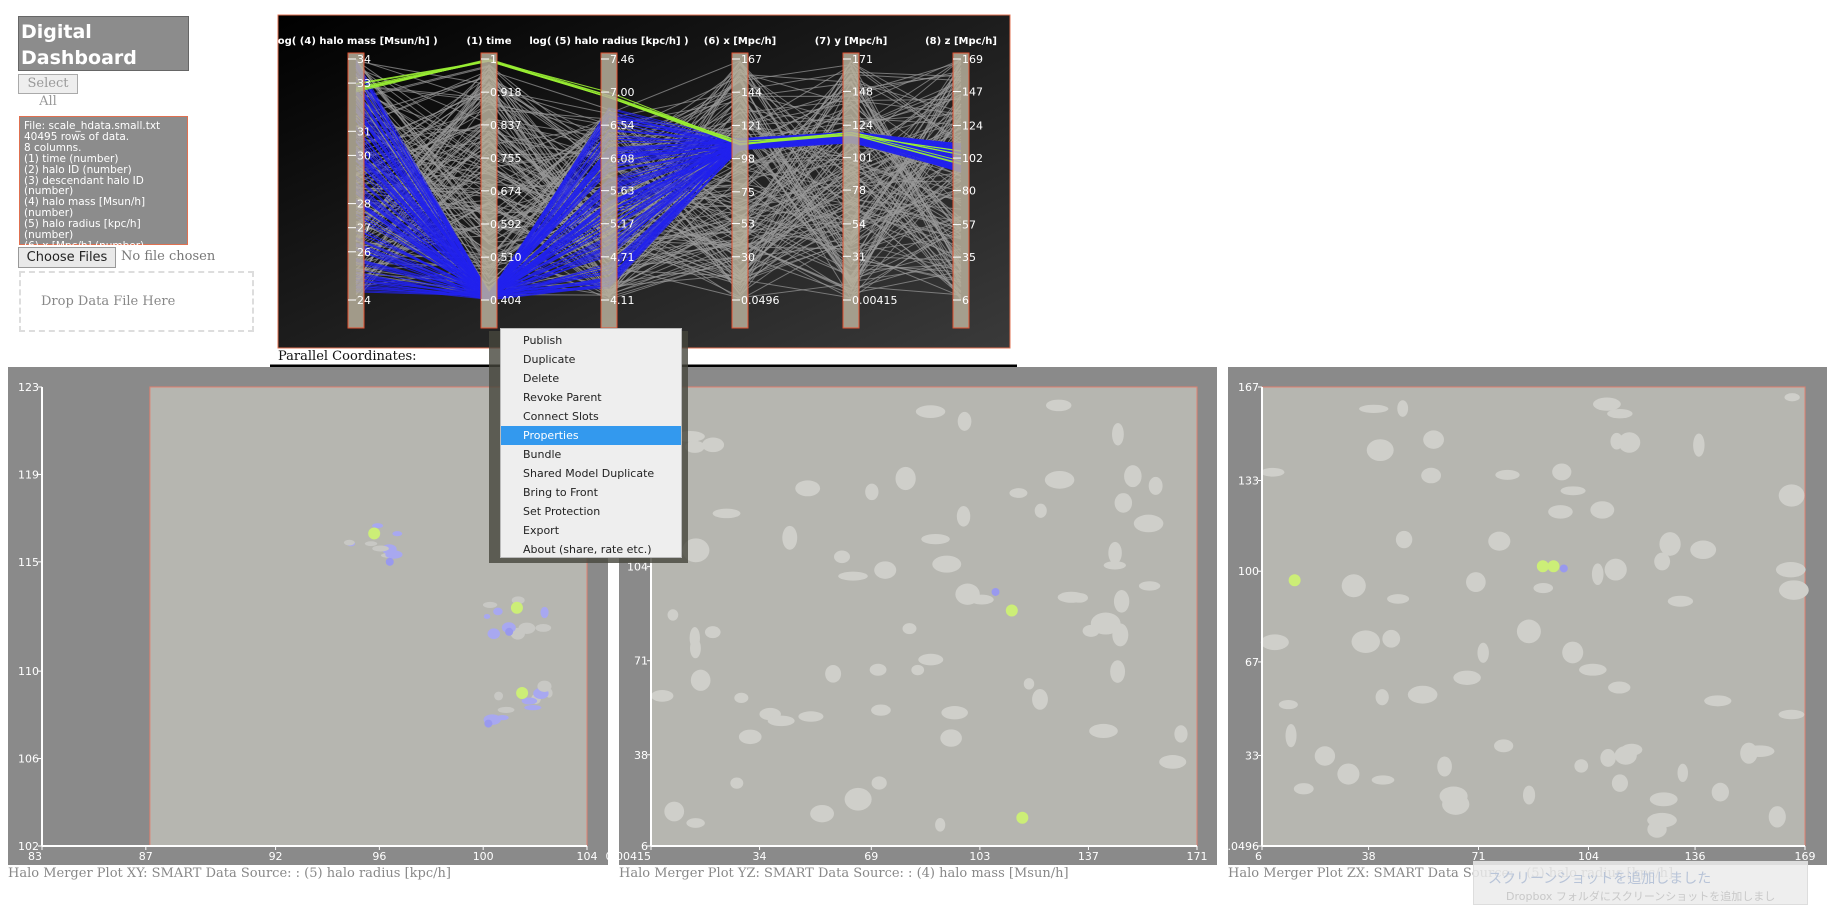 This screenshot has width=1837, height=906. Describe the element at coordinates (146, 856) in the screenshot. I see `x-tick-label: 87` at that location.